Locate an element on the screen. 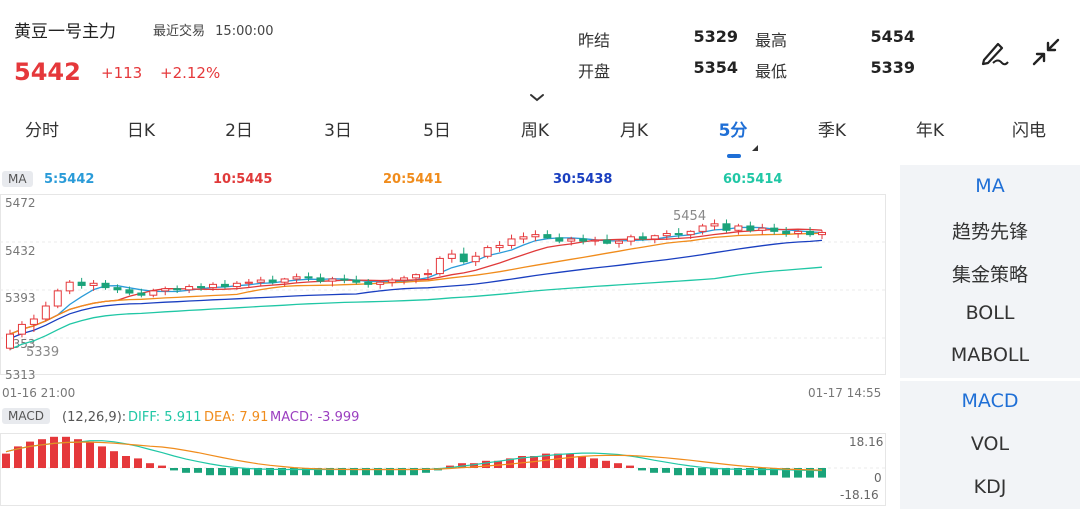  low-label: 最低 is located at coordinates (771, 71).